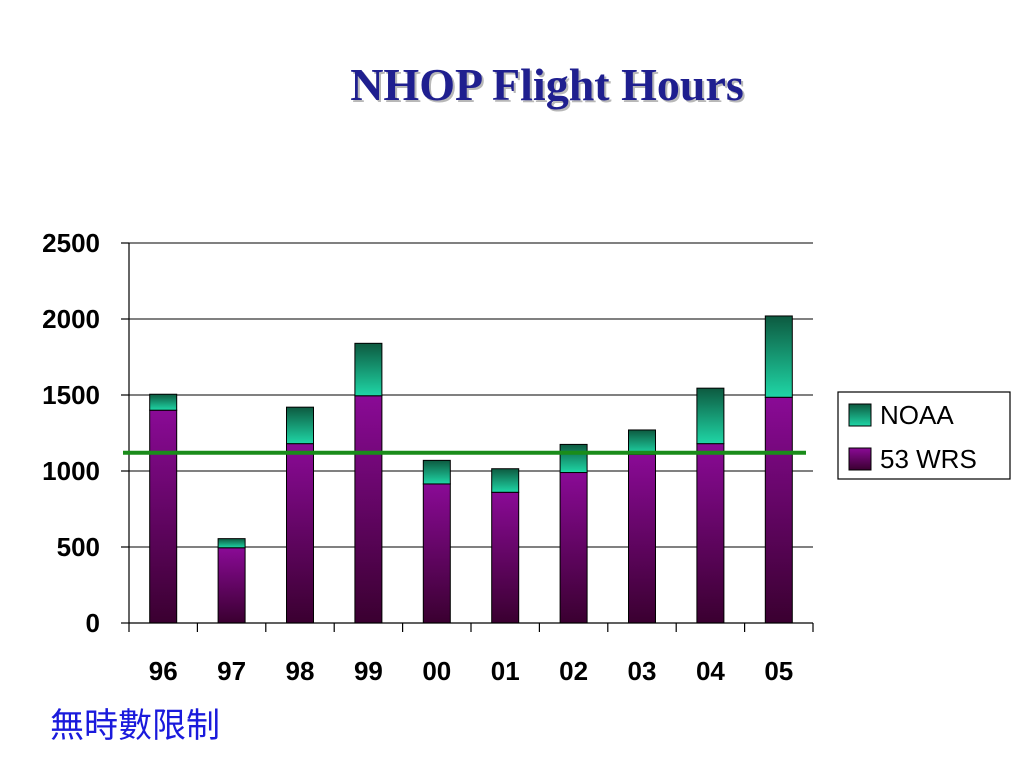  What do you see at coordinates (135, 726) in the screenshot?
I see `footnote: 無時數限制` at bounding box center [135, 726].